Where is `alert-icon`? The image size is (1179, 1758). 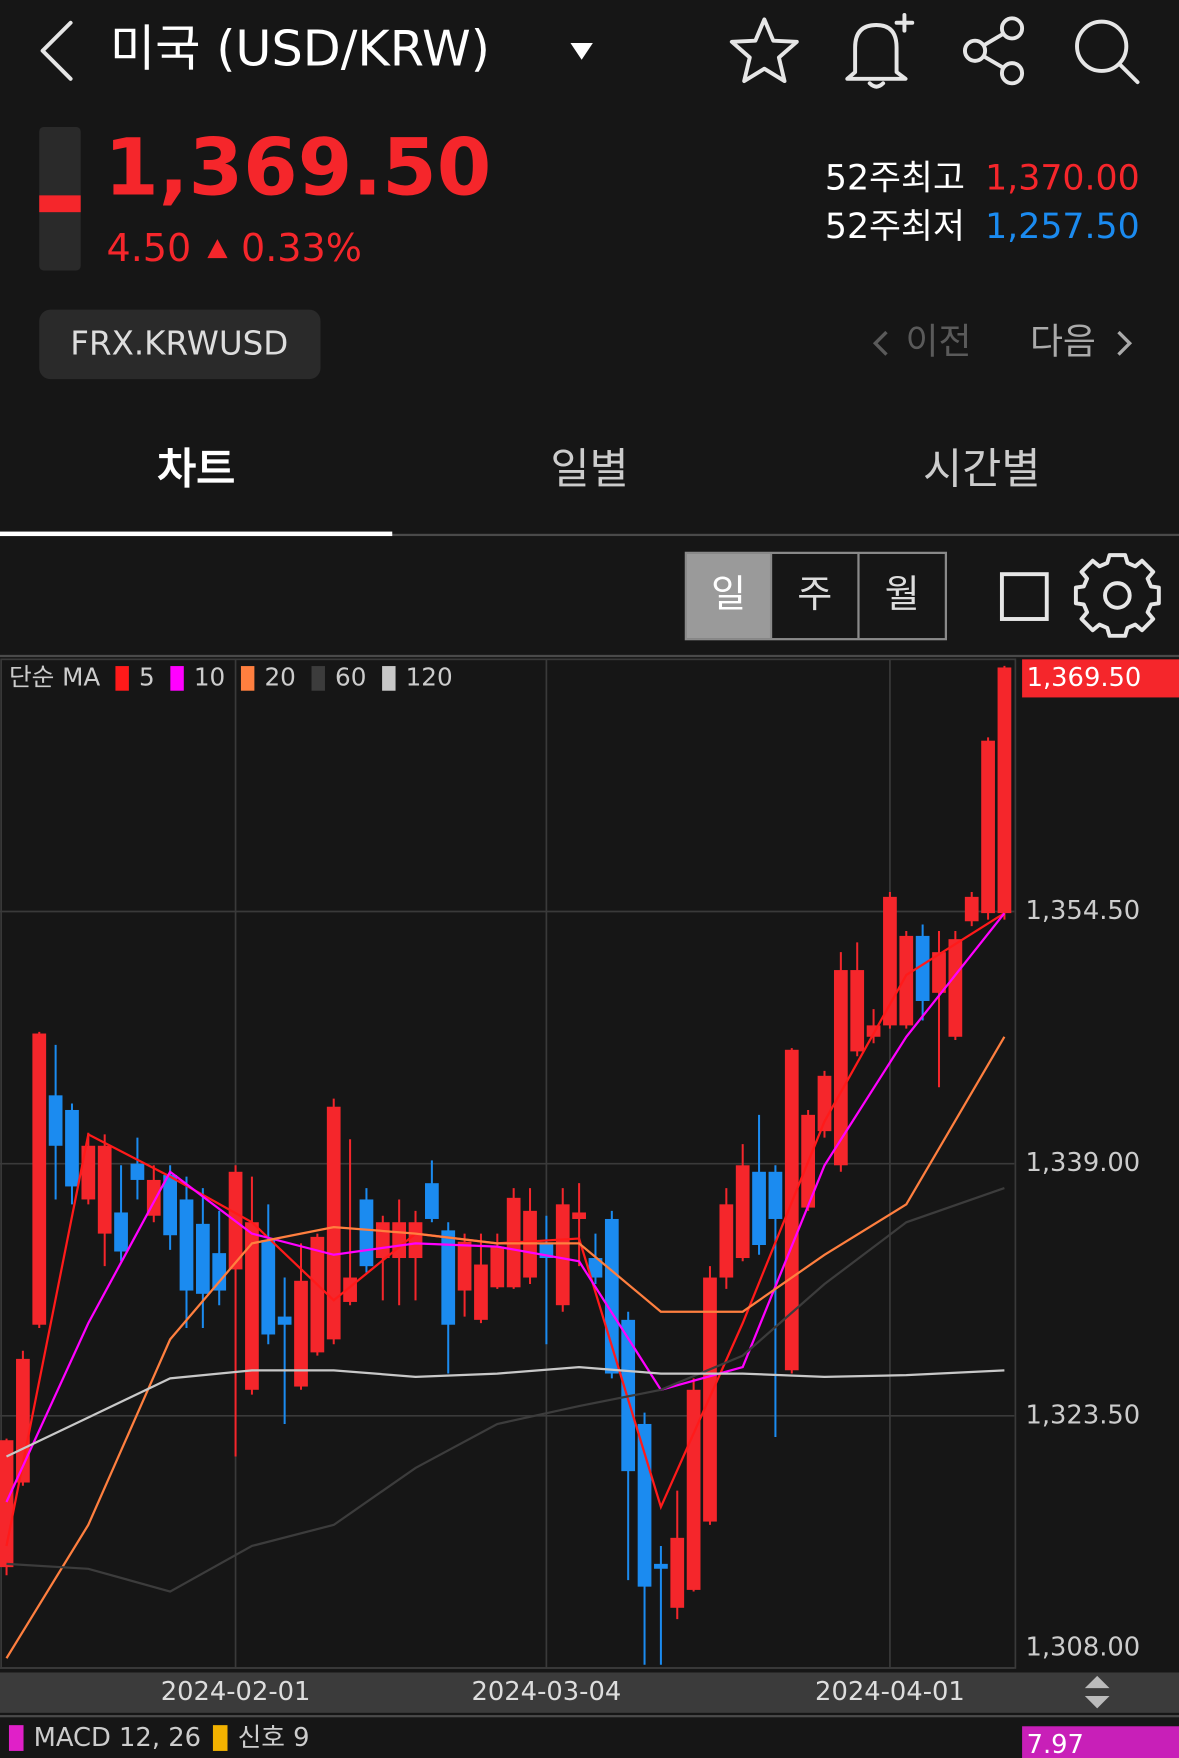 alert-icon is located at coordinates (880, 50).